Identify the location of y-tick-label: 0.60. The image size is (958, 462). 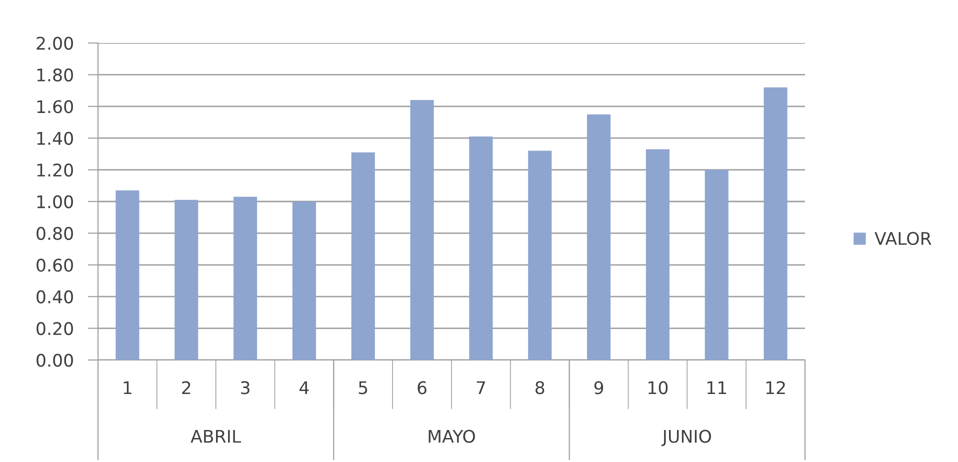
(54, 265).